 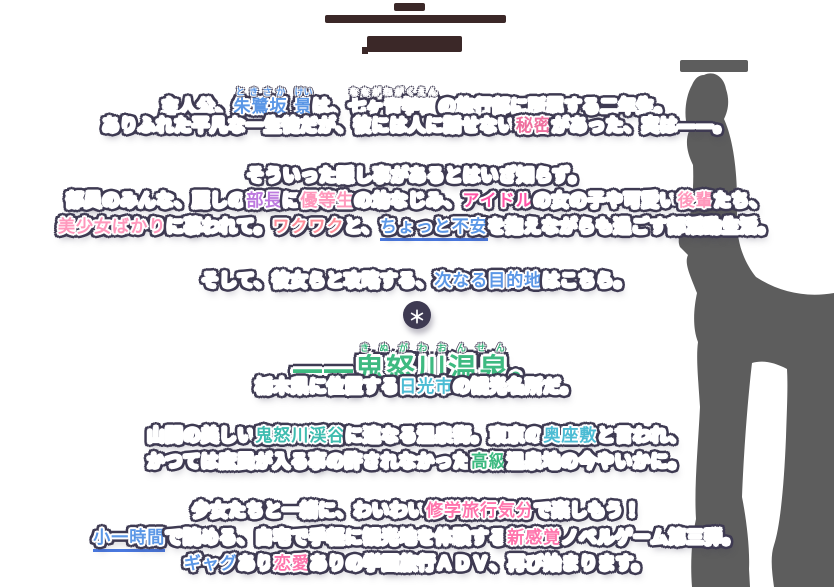 I want to click on body-text: 七ヶ音学園なながねがくえん, so click(x=393, y=102).